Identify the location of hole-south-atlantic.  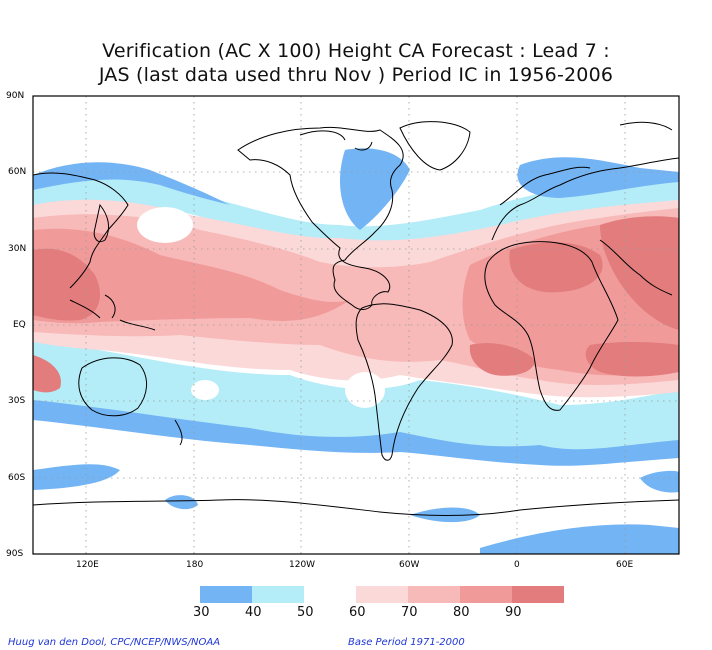
(365, 390).